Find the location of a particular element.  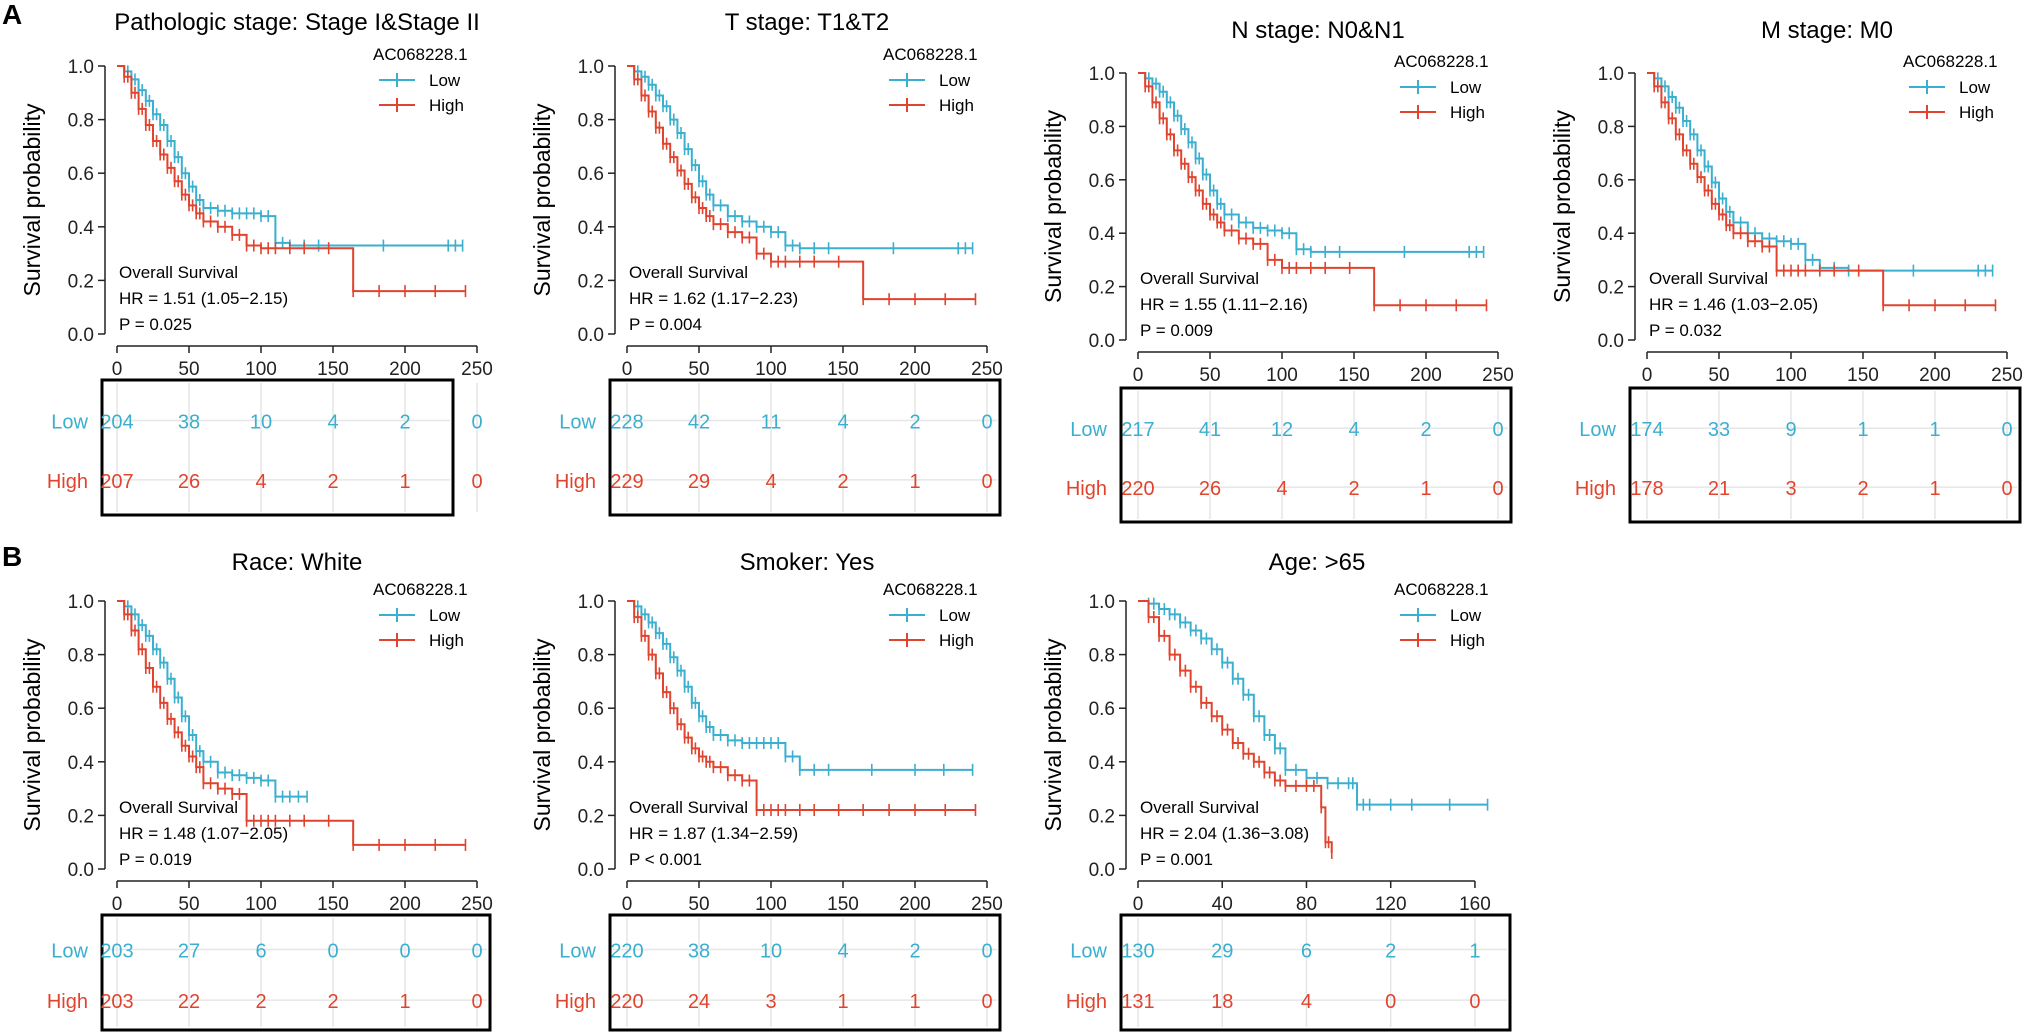

risk-count-low: 0 is located at coordinates (1497, 430).